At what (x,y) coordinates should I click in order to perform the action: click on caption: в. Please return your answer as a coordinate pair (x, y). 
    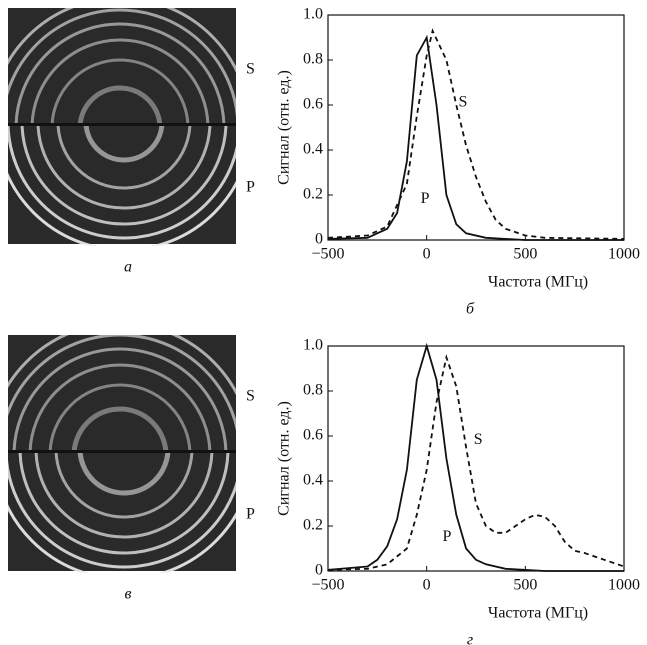
    Looking at the image, I should click on (128, 594).